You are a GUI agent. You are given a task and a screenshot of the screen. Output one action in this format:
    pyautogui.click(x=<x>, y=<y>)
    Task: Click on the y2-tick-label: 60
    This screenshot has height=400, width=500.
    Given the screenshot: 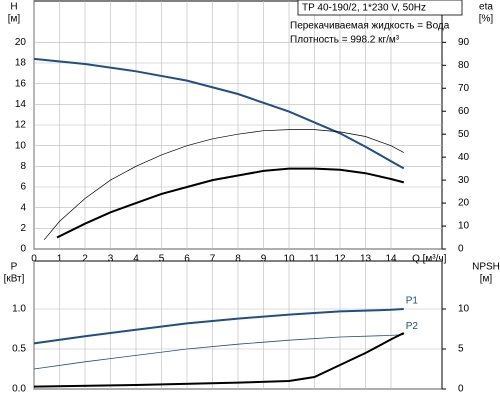 What is the action you would take?
    pyautogui.click(x=464, y=111)
    